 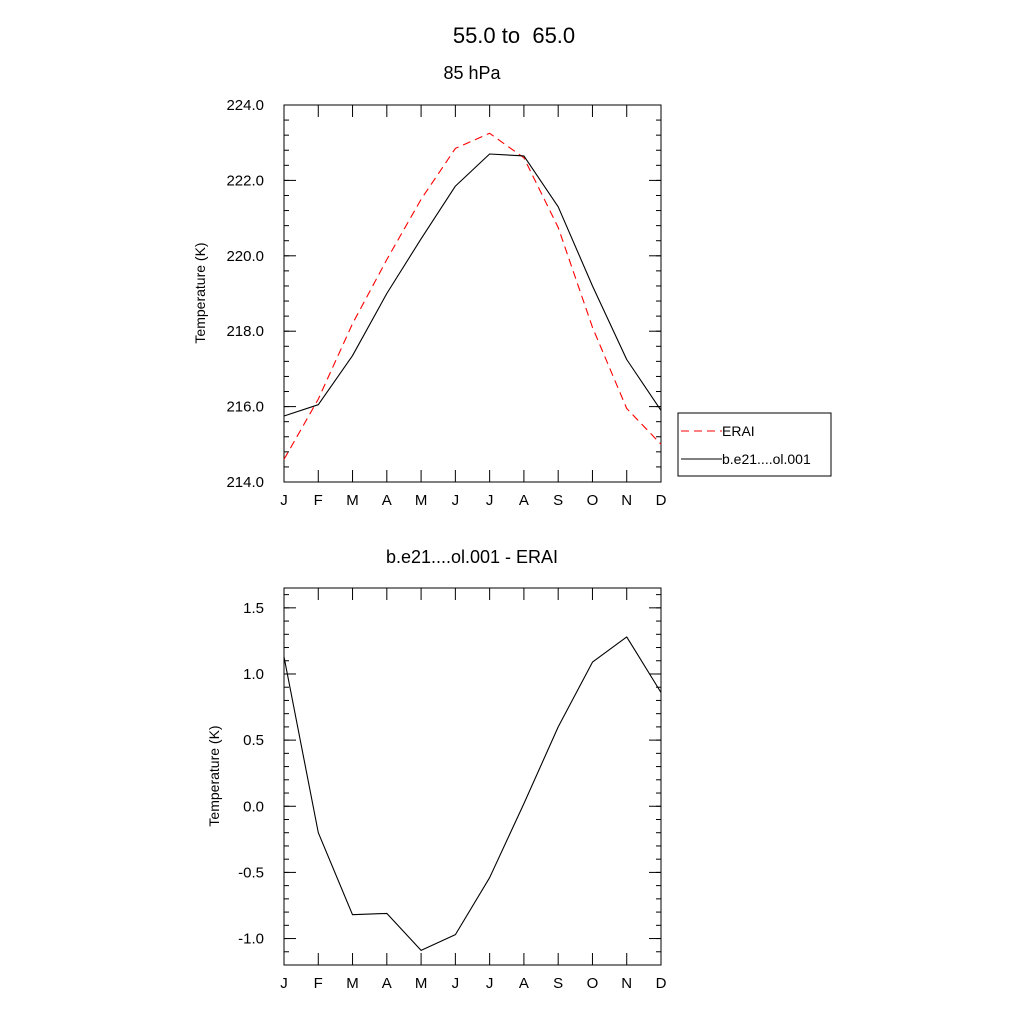 What do you see at coordinates (200, 292) in the screenshot?
I see `top-y-axis-label: Temperature (K)` at bounding box center [200, 292].